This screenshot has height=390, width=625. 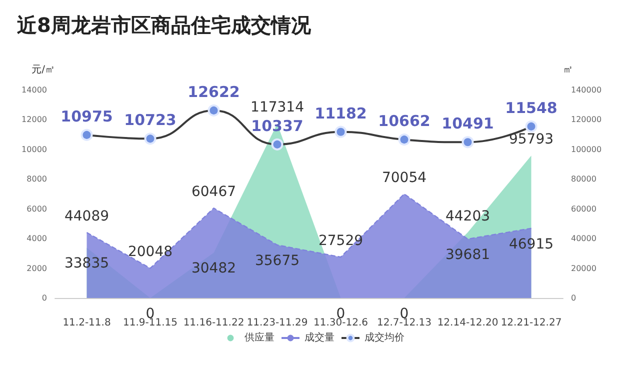 I want to click on y2-tick-label: 60000, so click(x=583, y=209).